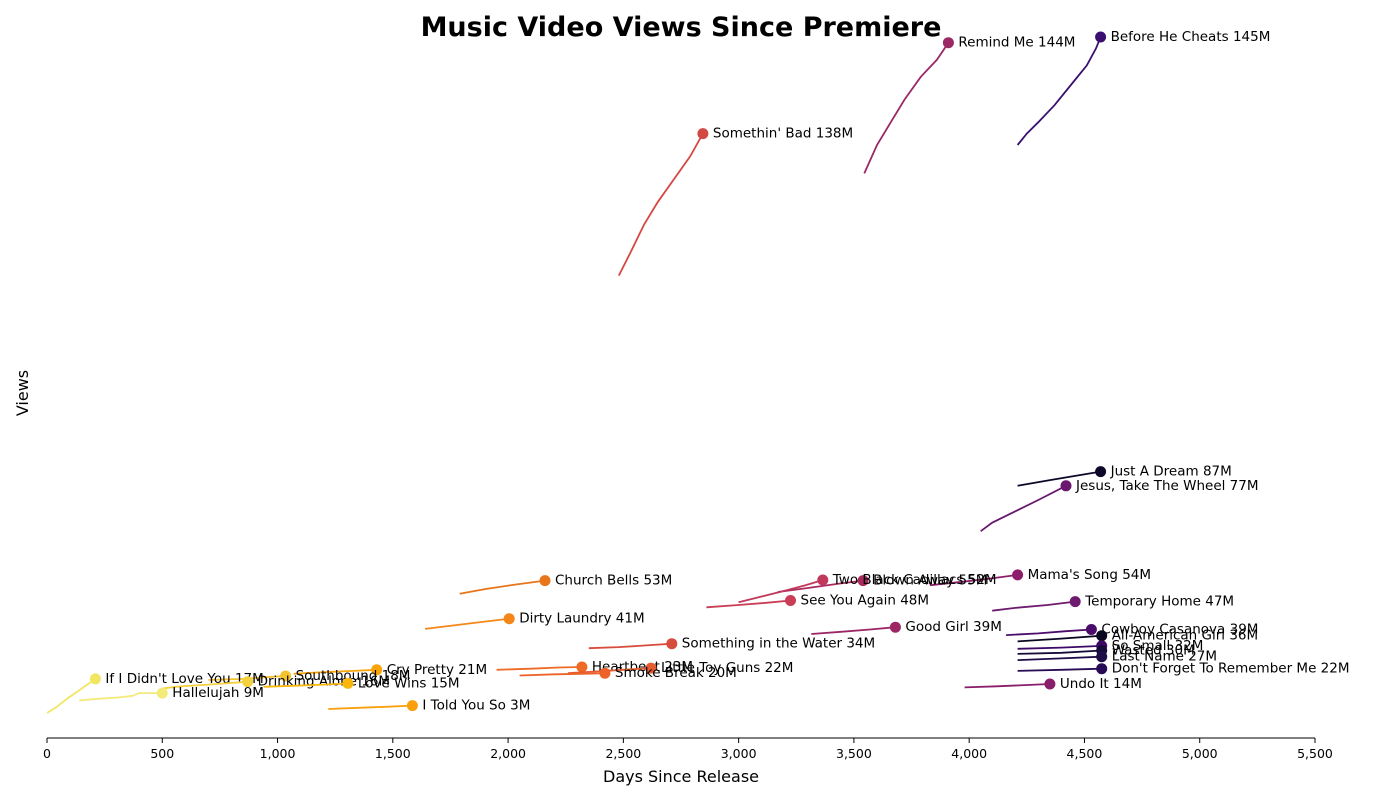 Image resolution: width=1400 pixels, height=800 pixels. I want to click on series-group: Just A Dream 87M, so click(1124, 475).